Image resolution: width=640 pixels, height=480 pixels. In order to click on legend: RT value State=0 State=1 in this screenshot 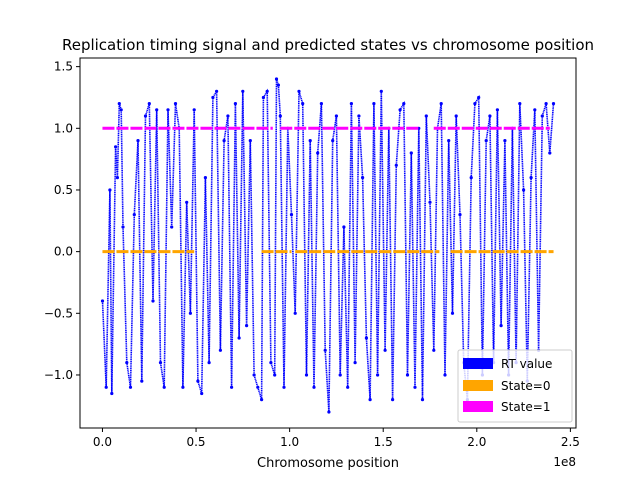, I will do `click(515, 386)`.